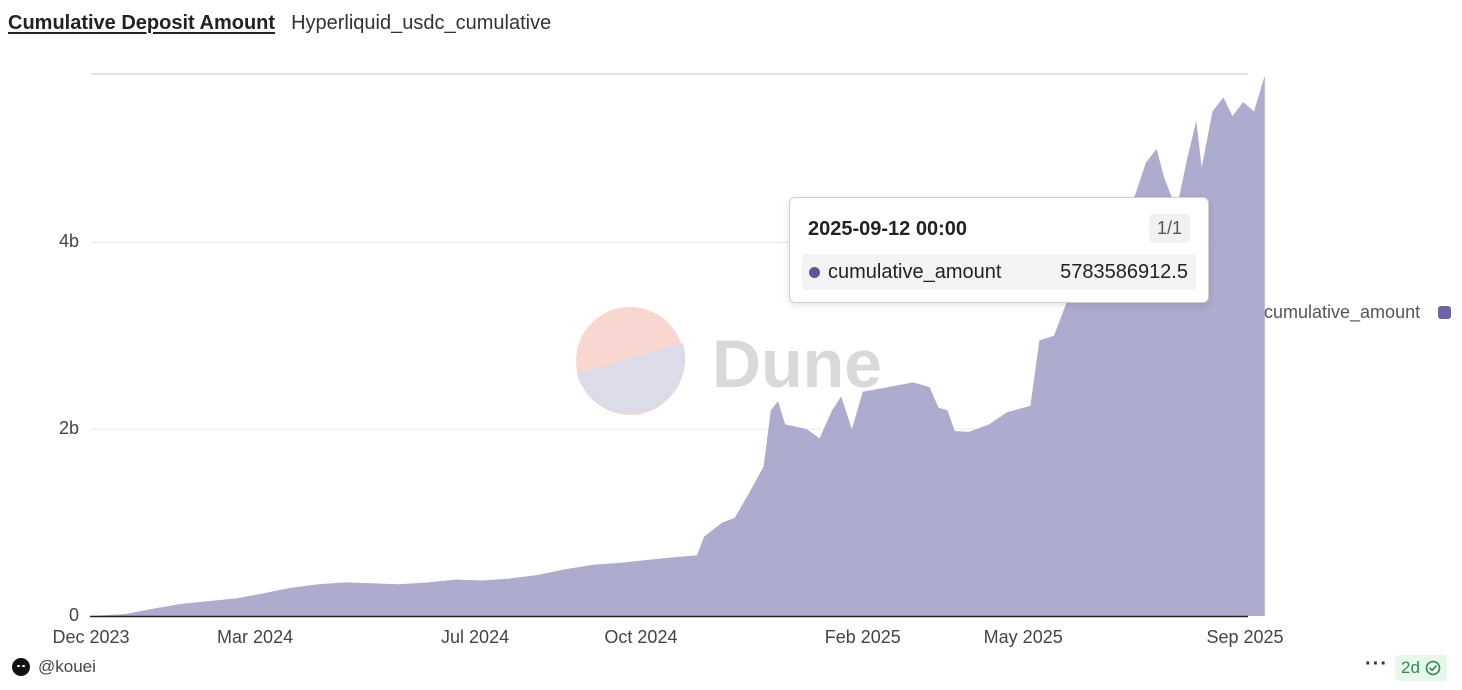 The width and height of the screenshot is (1462, 690). Describe the element at coordinates (475, 637) in the screenshot. I see `x-tick-label: Jul 2024` at that location.